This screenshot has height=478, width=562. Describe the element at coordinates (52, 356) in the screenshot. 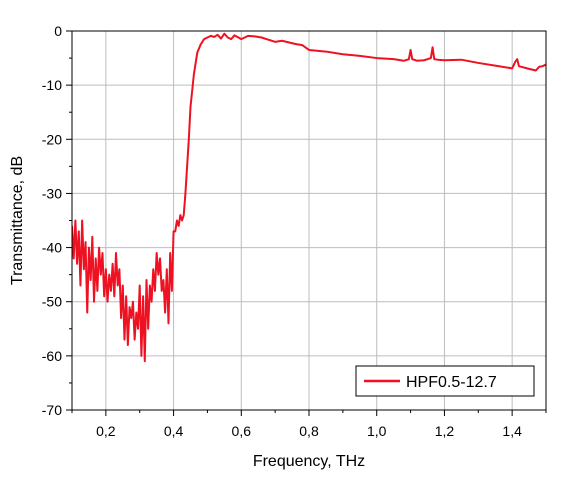

I see `y-tick-label: -60` at that location.